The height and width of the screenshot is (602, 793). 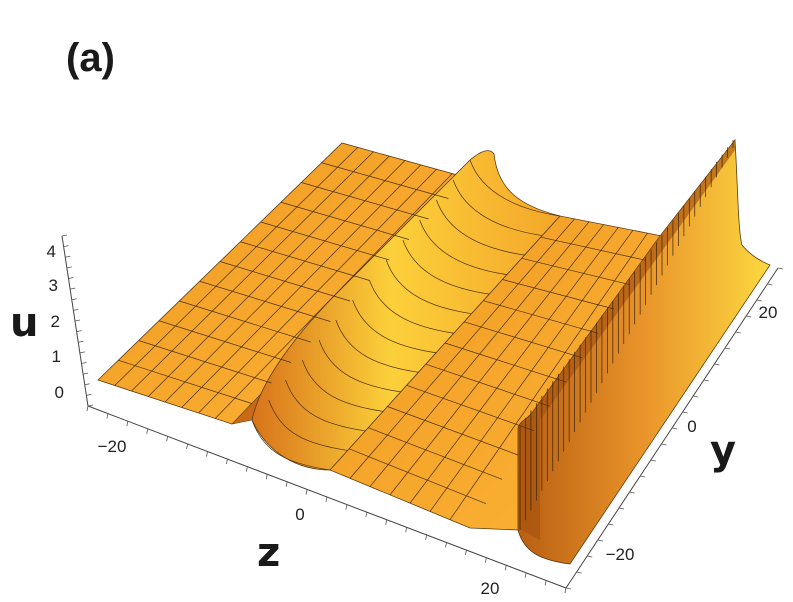 I want to click on y-tick-label: −20, so click(x=620, y=554).